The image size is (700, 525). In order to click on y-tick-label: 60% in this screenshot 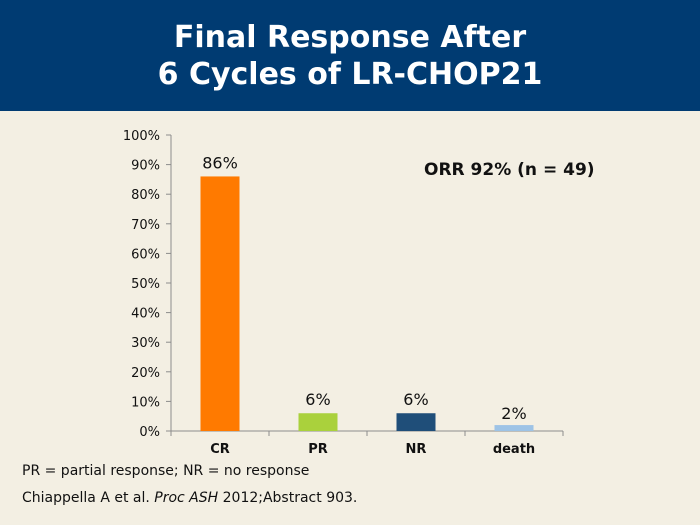, I will do `click(145, 254)`.